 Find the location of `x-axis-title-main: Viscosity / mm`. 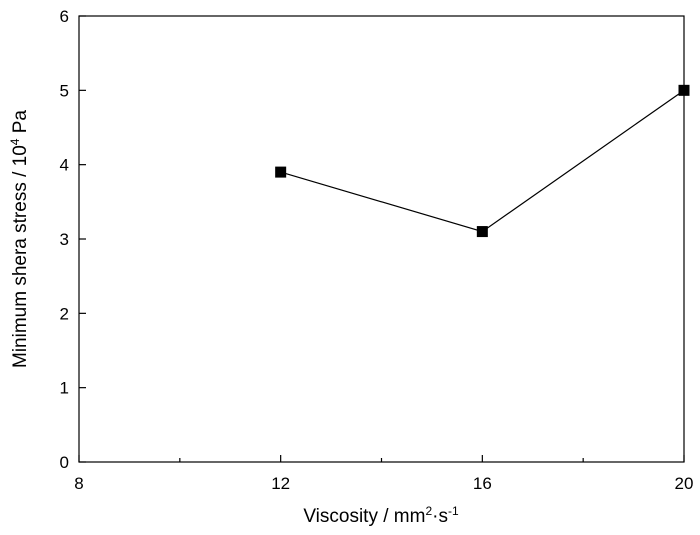

x-axis-title-main: Viscosity / mm is located at coordinates (364, 516).